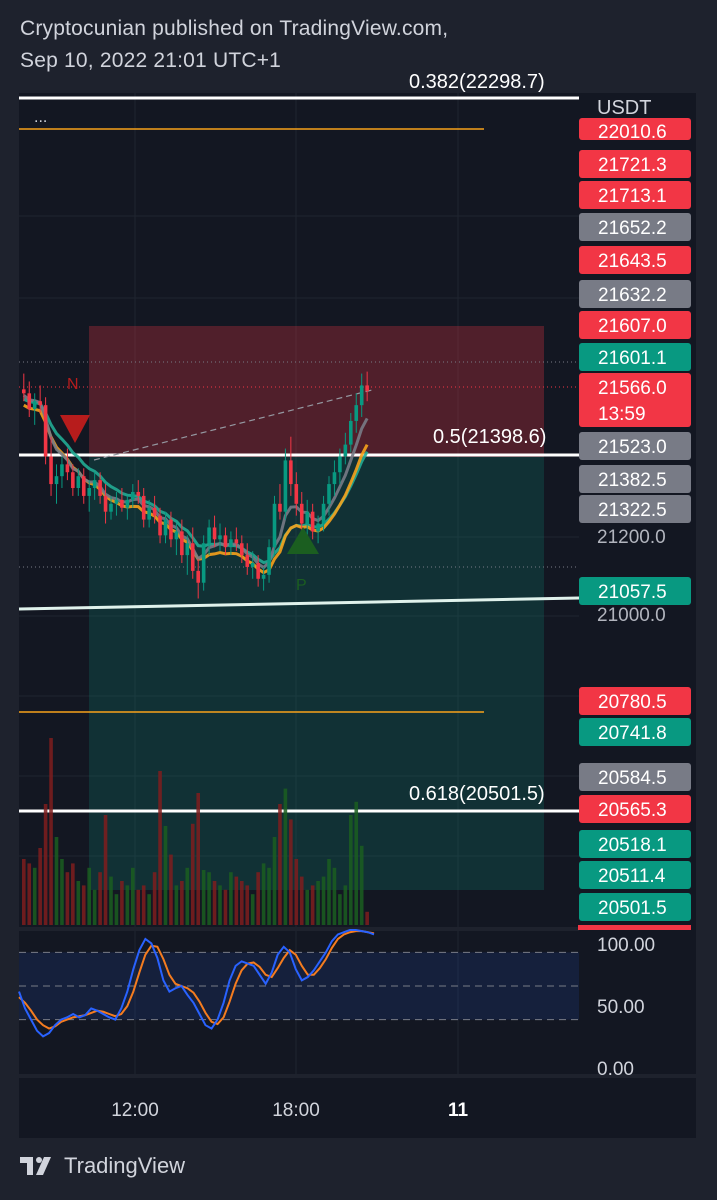 This screenshot has height=1200, width=717. Describe the element at coordinates (303, 540) in the screenshot. I see `buy-marker-icon` at that location.